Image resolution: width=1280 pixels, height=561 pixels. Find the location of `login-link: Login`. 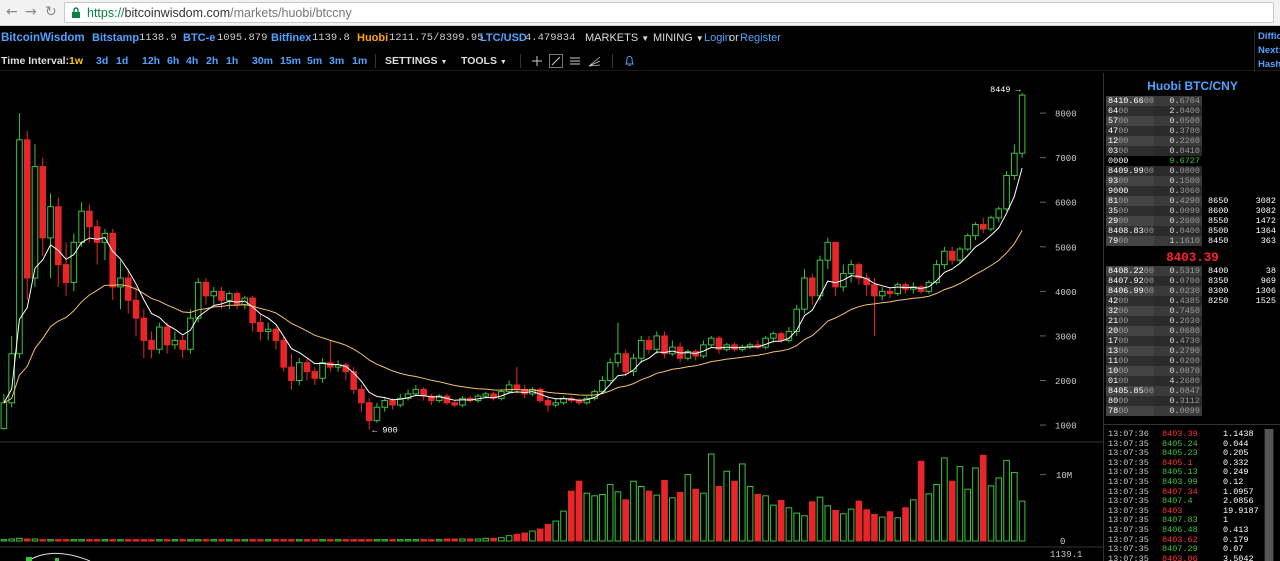

login-link: Login is located at coordinates (717, 38).